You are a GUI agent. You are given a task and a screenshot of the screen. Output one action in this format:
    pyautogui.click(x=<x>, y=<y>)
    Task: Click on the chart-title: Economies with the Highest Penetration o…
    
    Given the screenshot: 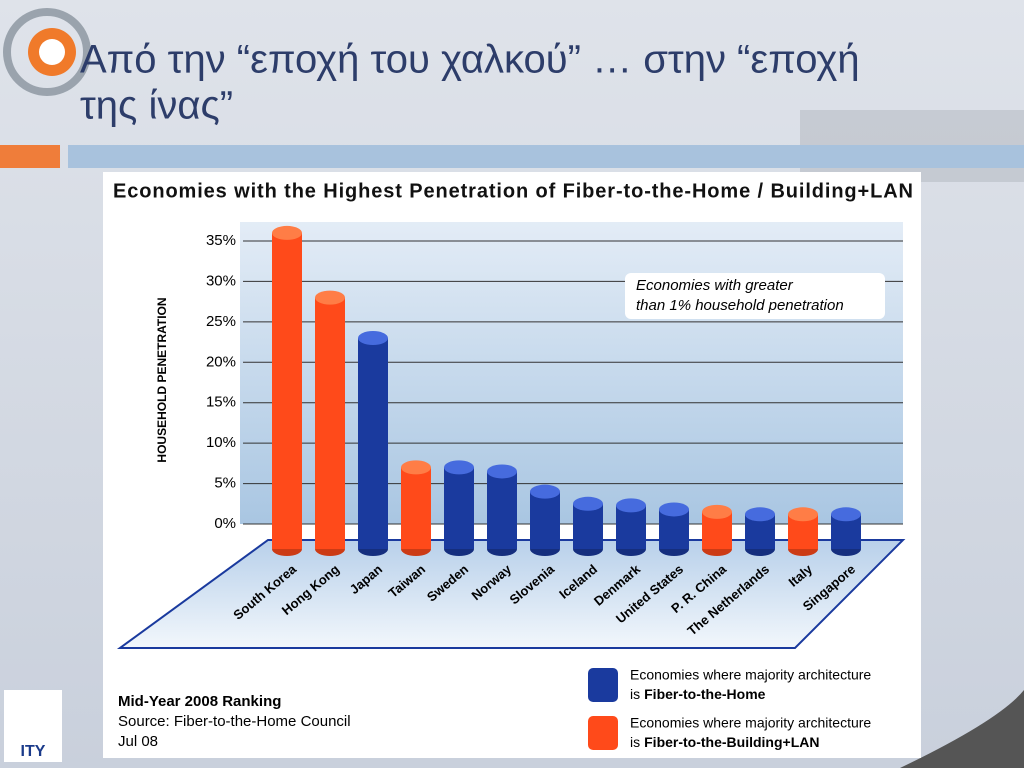 What is the action you would take?
    pyautogui.click(x=513, y=191)
    